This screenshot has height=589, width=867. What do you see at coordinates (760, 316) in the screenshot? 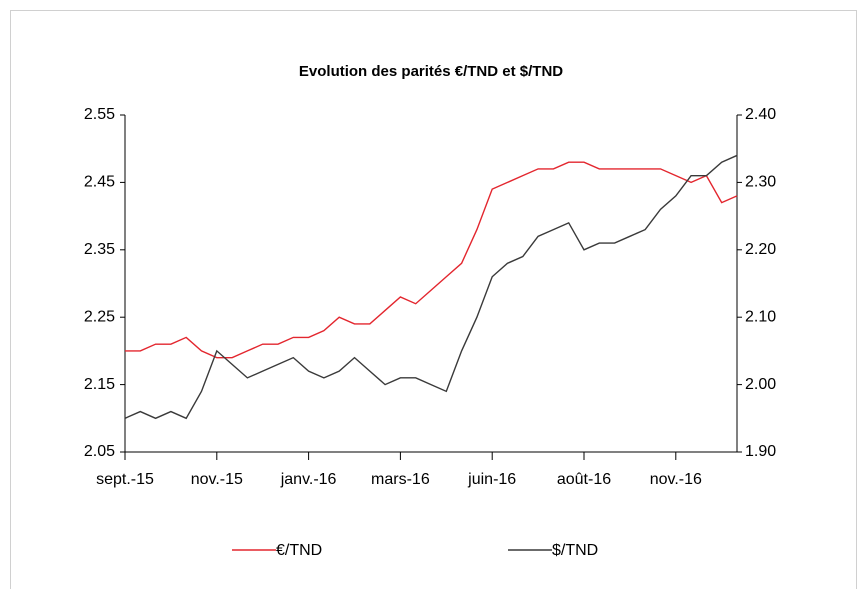
I see `y2-tick-label: 2.10` at bounding box center [760, 316].